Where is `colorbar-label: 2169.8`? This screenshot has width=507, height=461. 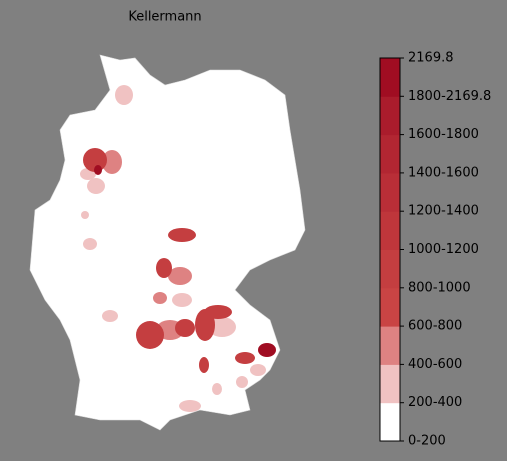
colorbar-label: 2169.8 is located at coordinates (431, 58).